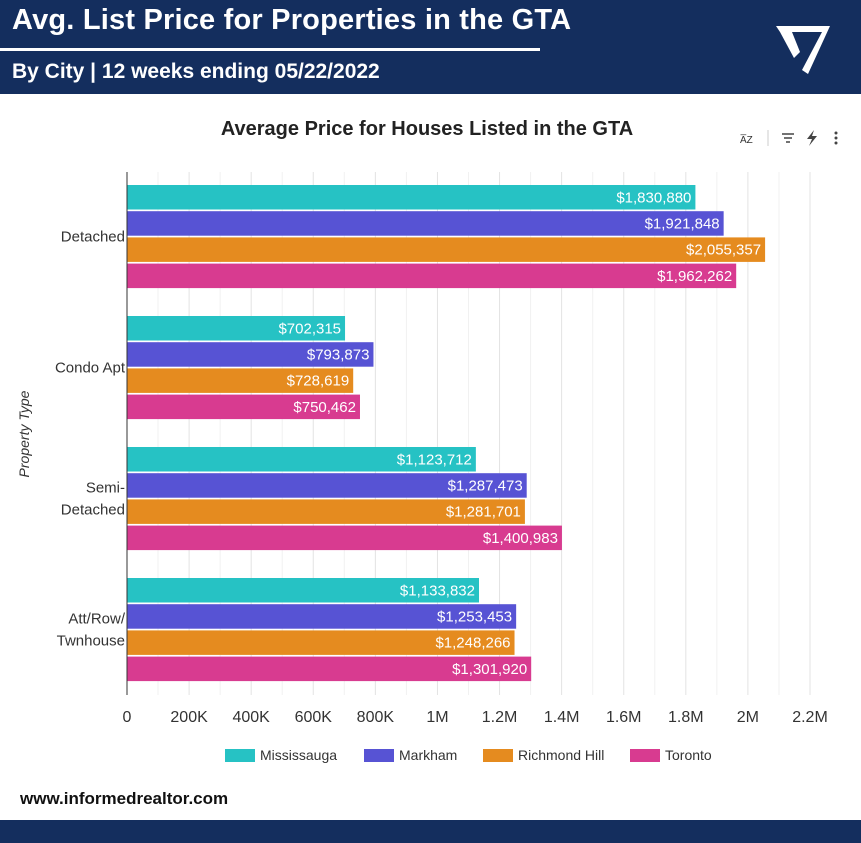 The height and width of the screenshot is (843, 861). I want to click on legend: Mississauga Markham Richmond Hill Toronto, so click(468, 755).